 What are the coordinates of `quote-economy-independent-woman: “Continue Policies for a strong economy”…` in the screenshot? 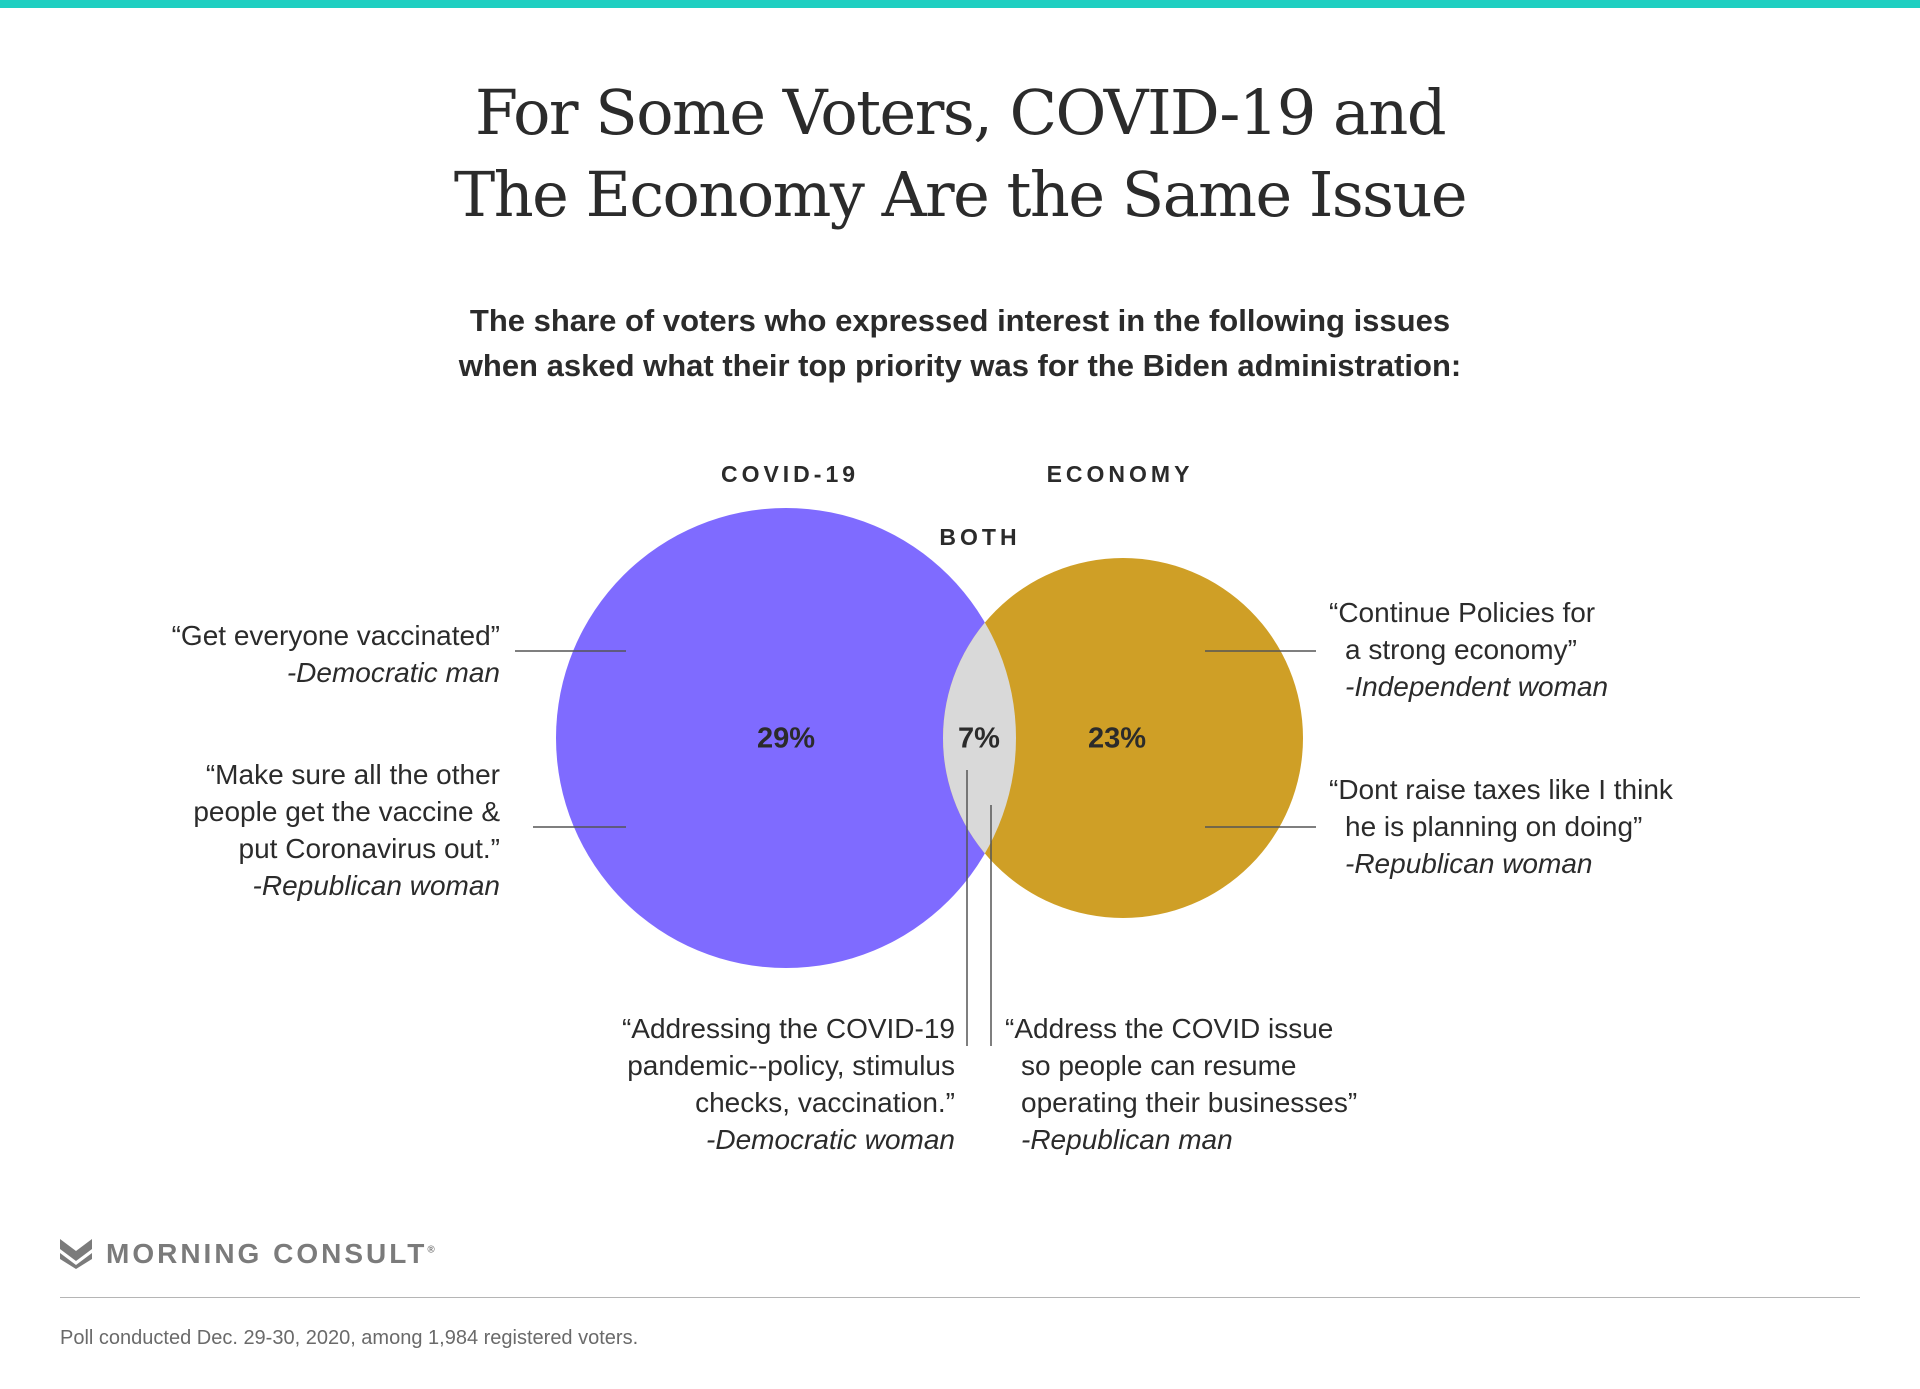 It's located at (1468, 649).